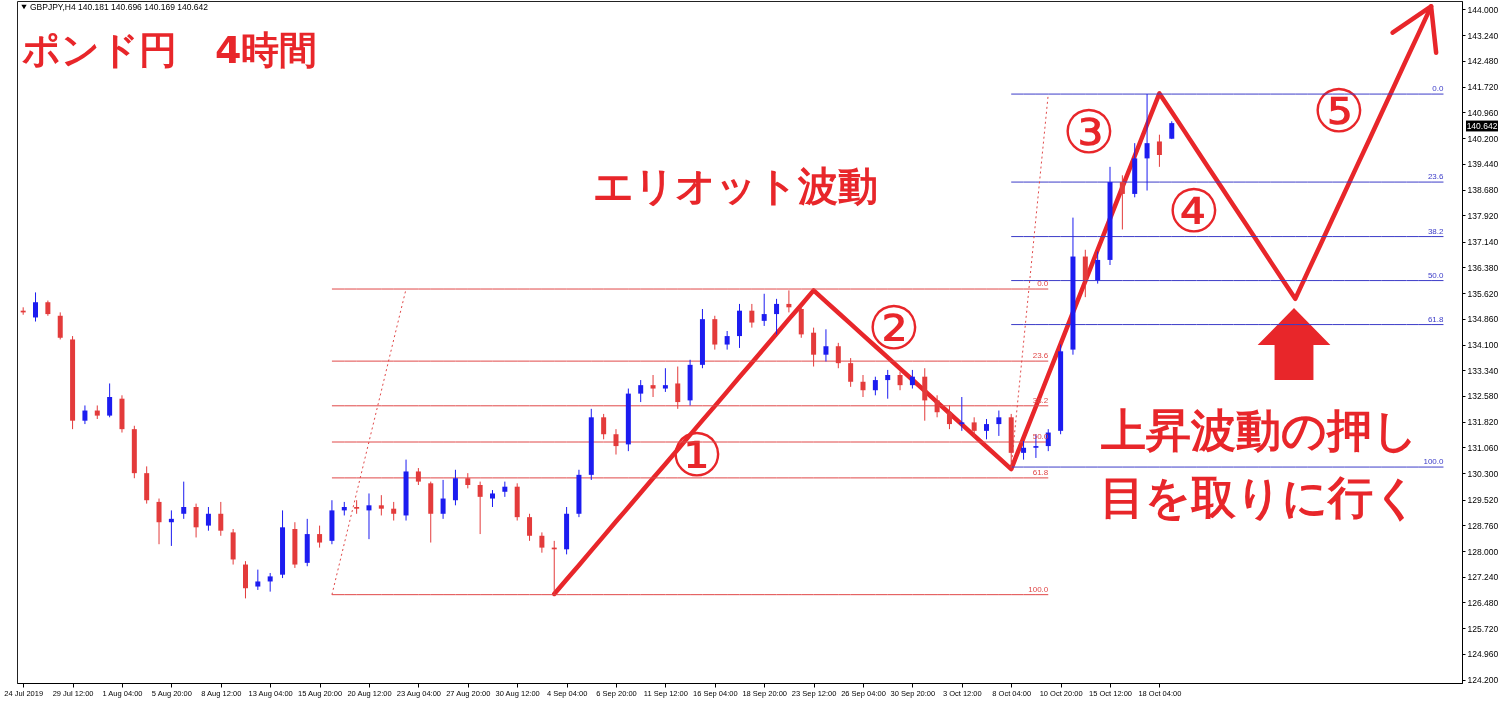 This screenshot has height=702, width=1500. What do you see at coordinates (1436, 231) in the screenshot?
I see `series-label: 38.2` at bounding box center [1436, 231].